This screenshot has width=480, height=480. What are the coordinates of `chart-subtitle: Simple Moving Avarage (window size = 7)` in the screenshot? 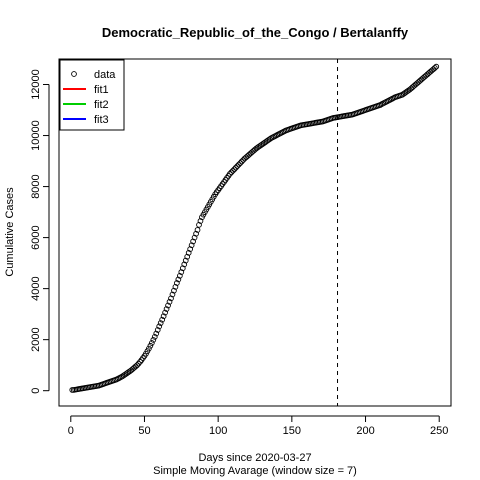 It's located at (255, 471).